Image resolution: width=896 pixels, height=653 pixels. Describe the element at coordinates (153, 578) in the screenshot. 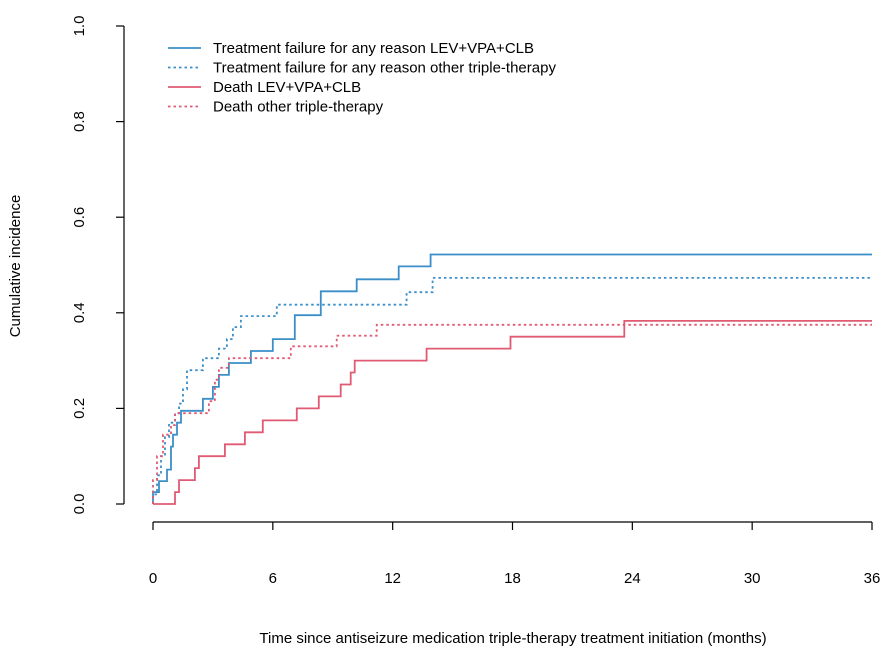

I see `x-tick-label: 0` at that location.